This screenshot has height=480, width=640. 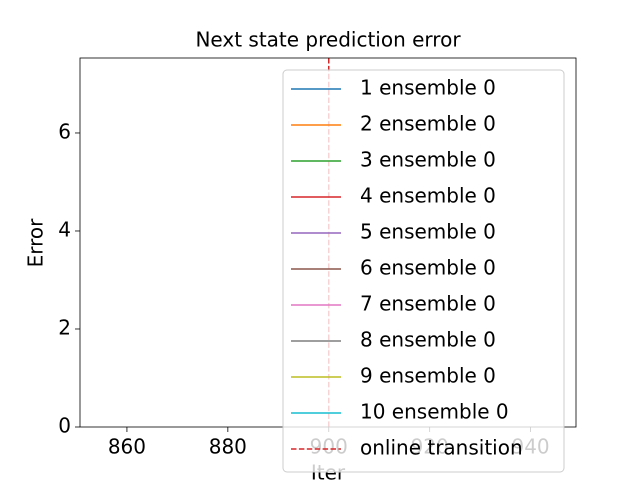 What do you see at coordinates (64, 327) in the screenshot?
I see `y-tick-label: 2` at bounding box center [64, 327].